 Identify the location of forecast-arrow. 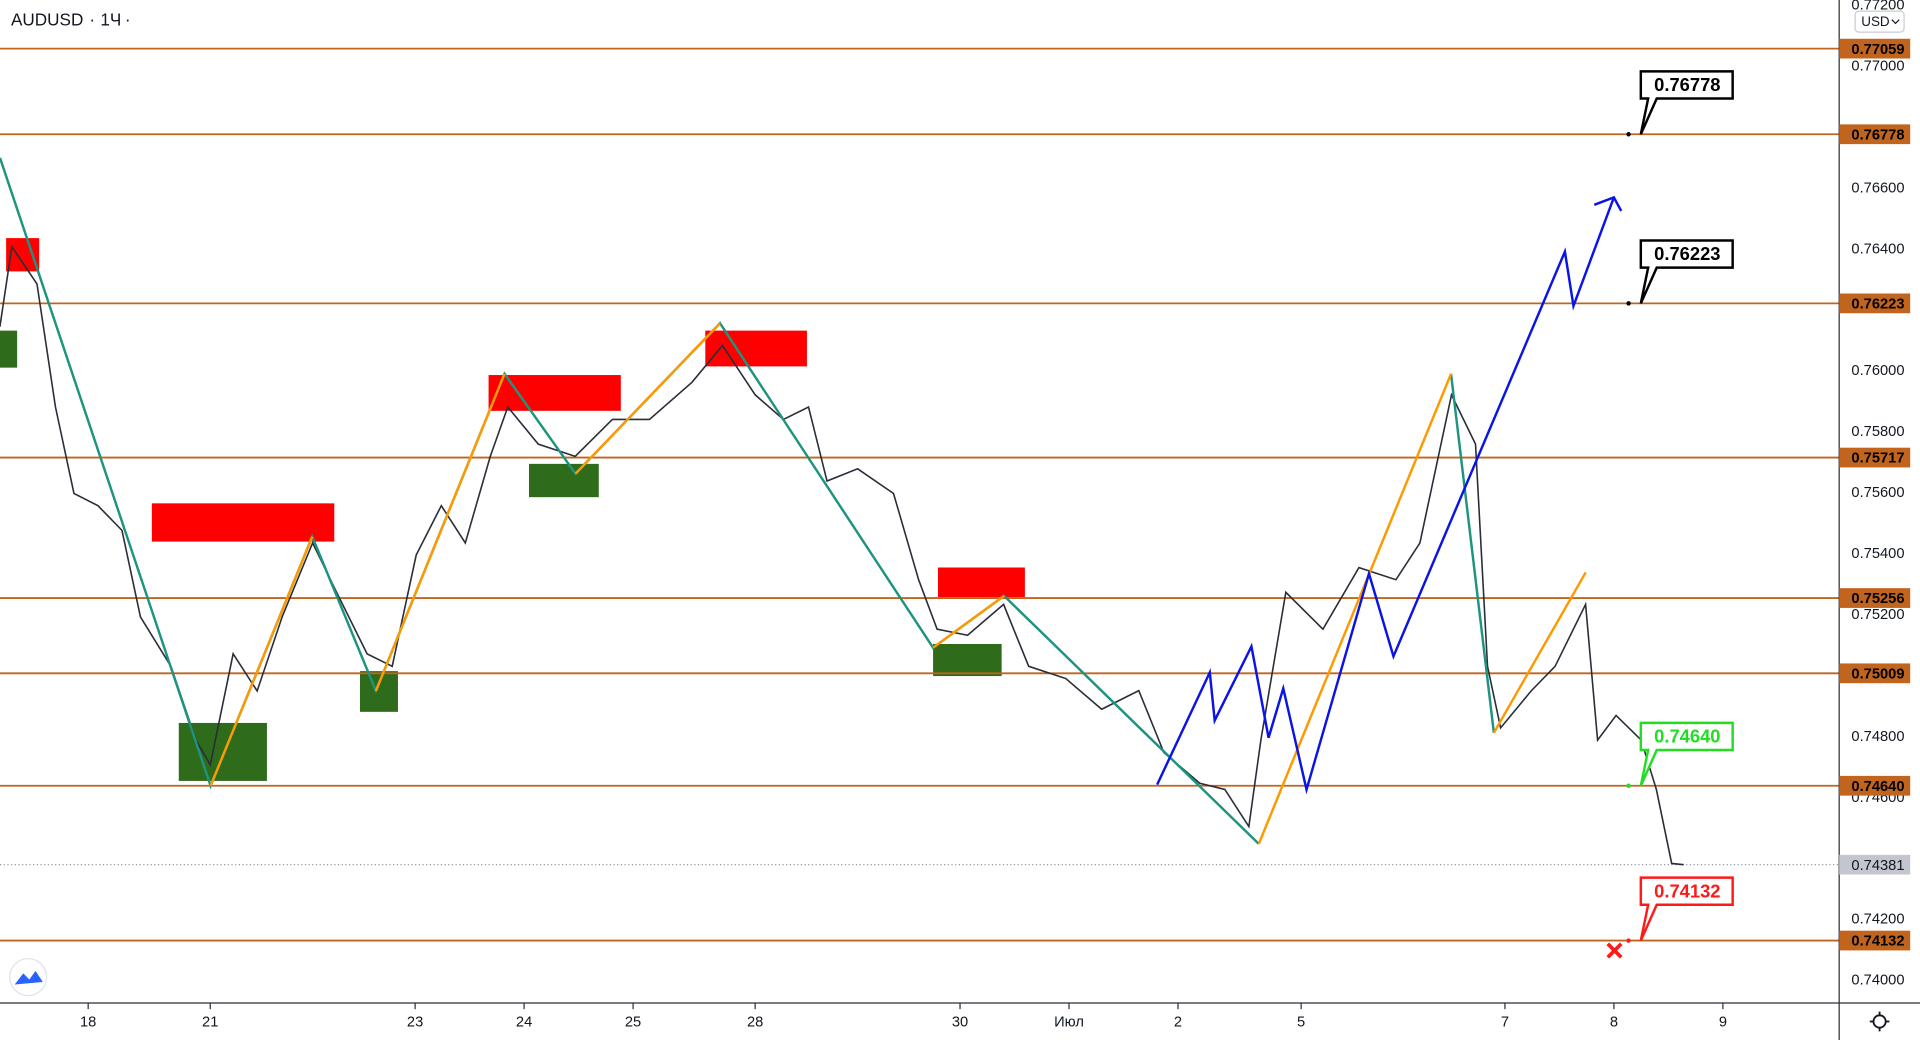
(1608, 203).